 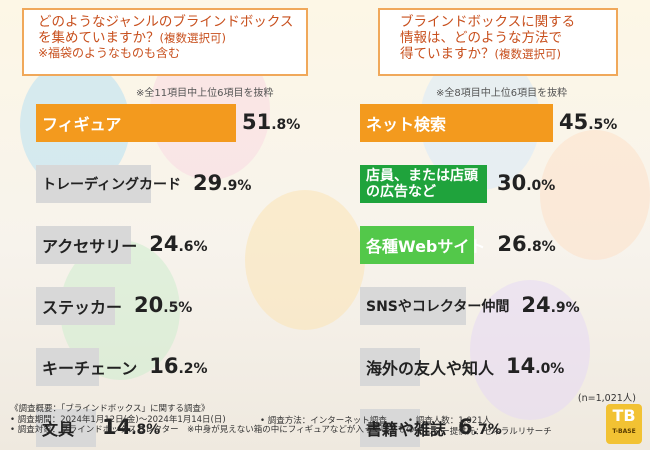 I want to click on value-label: 14.0%, so click(x=535, y=366).